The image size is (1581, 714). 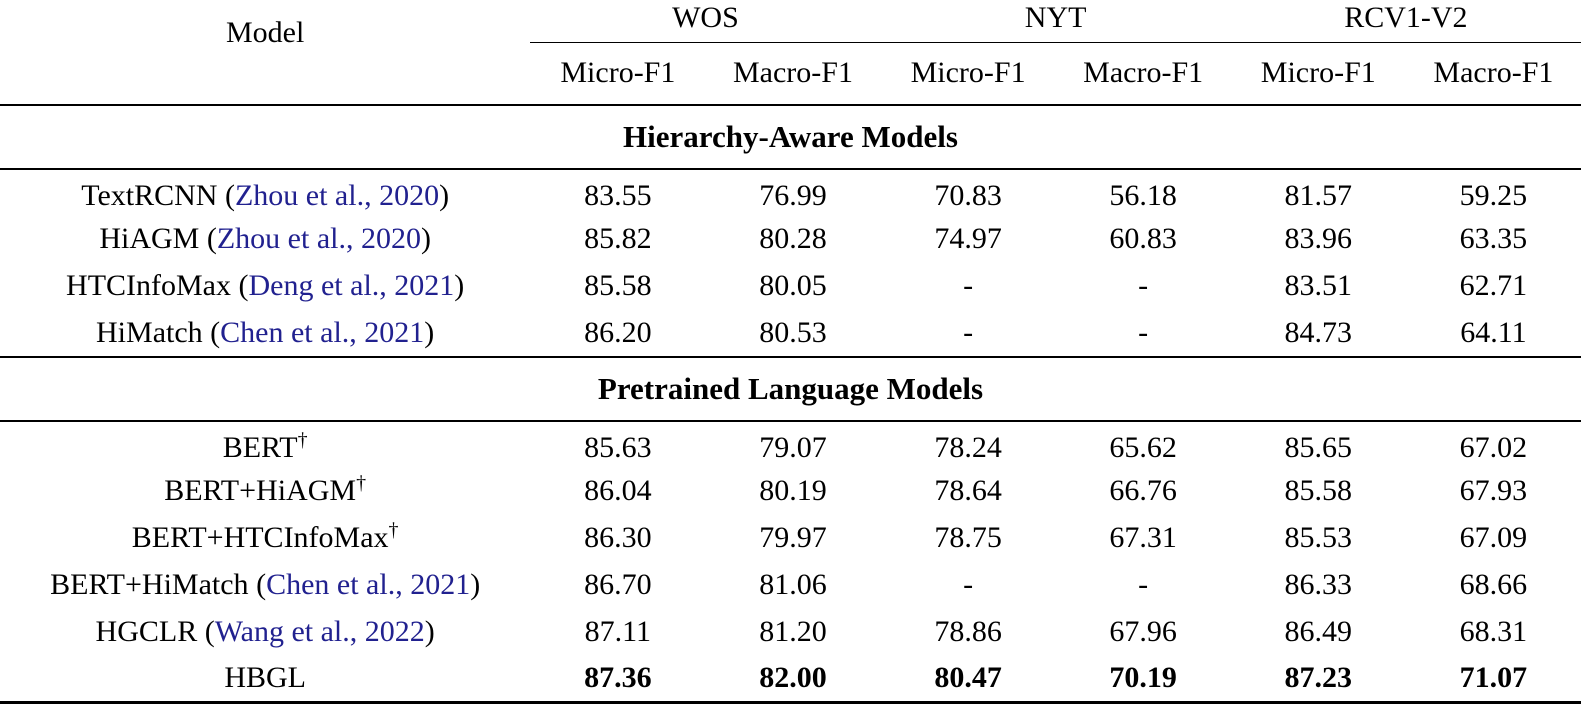 I want to click on cell-value: 80.19, so click(x=793, y=490).